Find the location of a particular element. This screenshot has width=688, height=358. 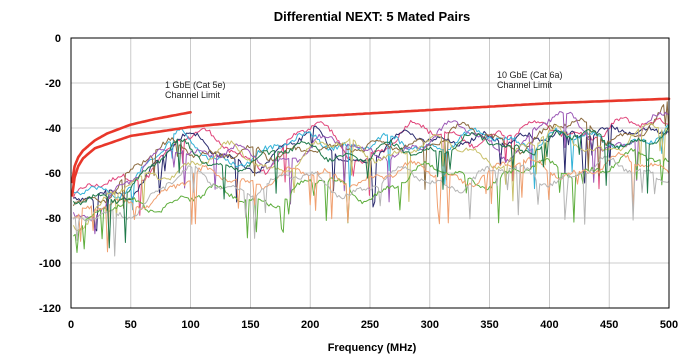

limit-label-line1: 10 GbE (Cat 6a) is located at coordinates (530, 75).